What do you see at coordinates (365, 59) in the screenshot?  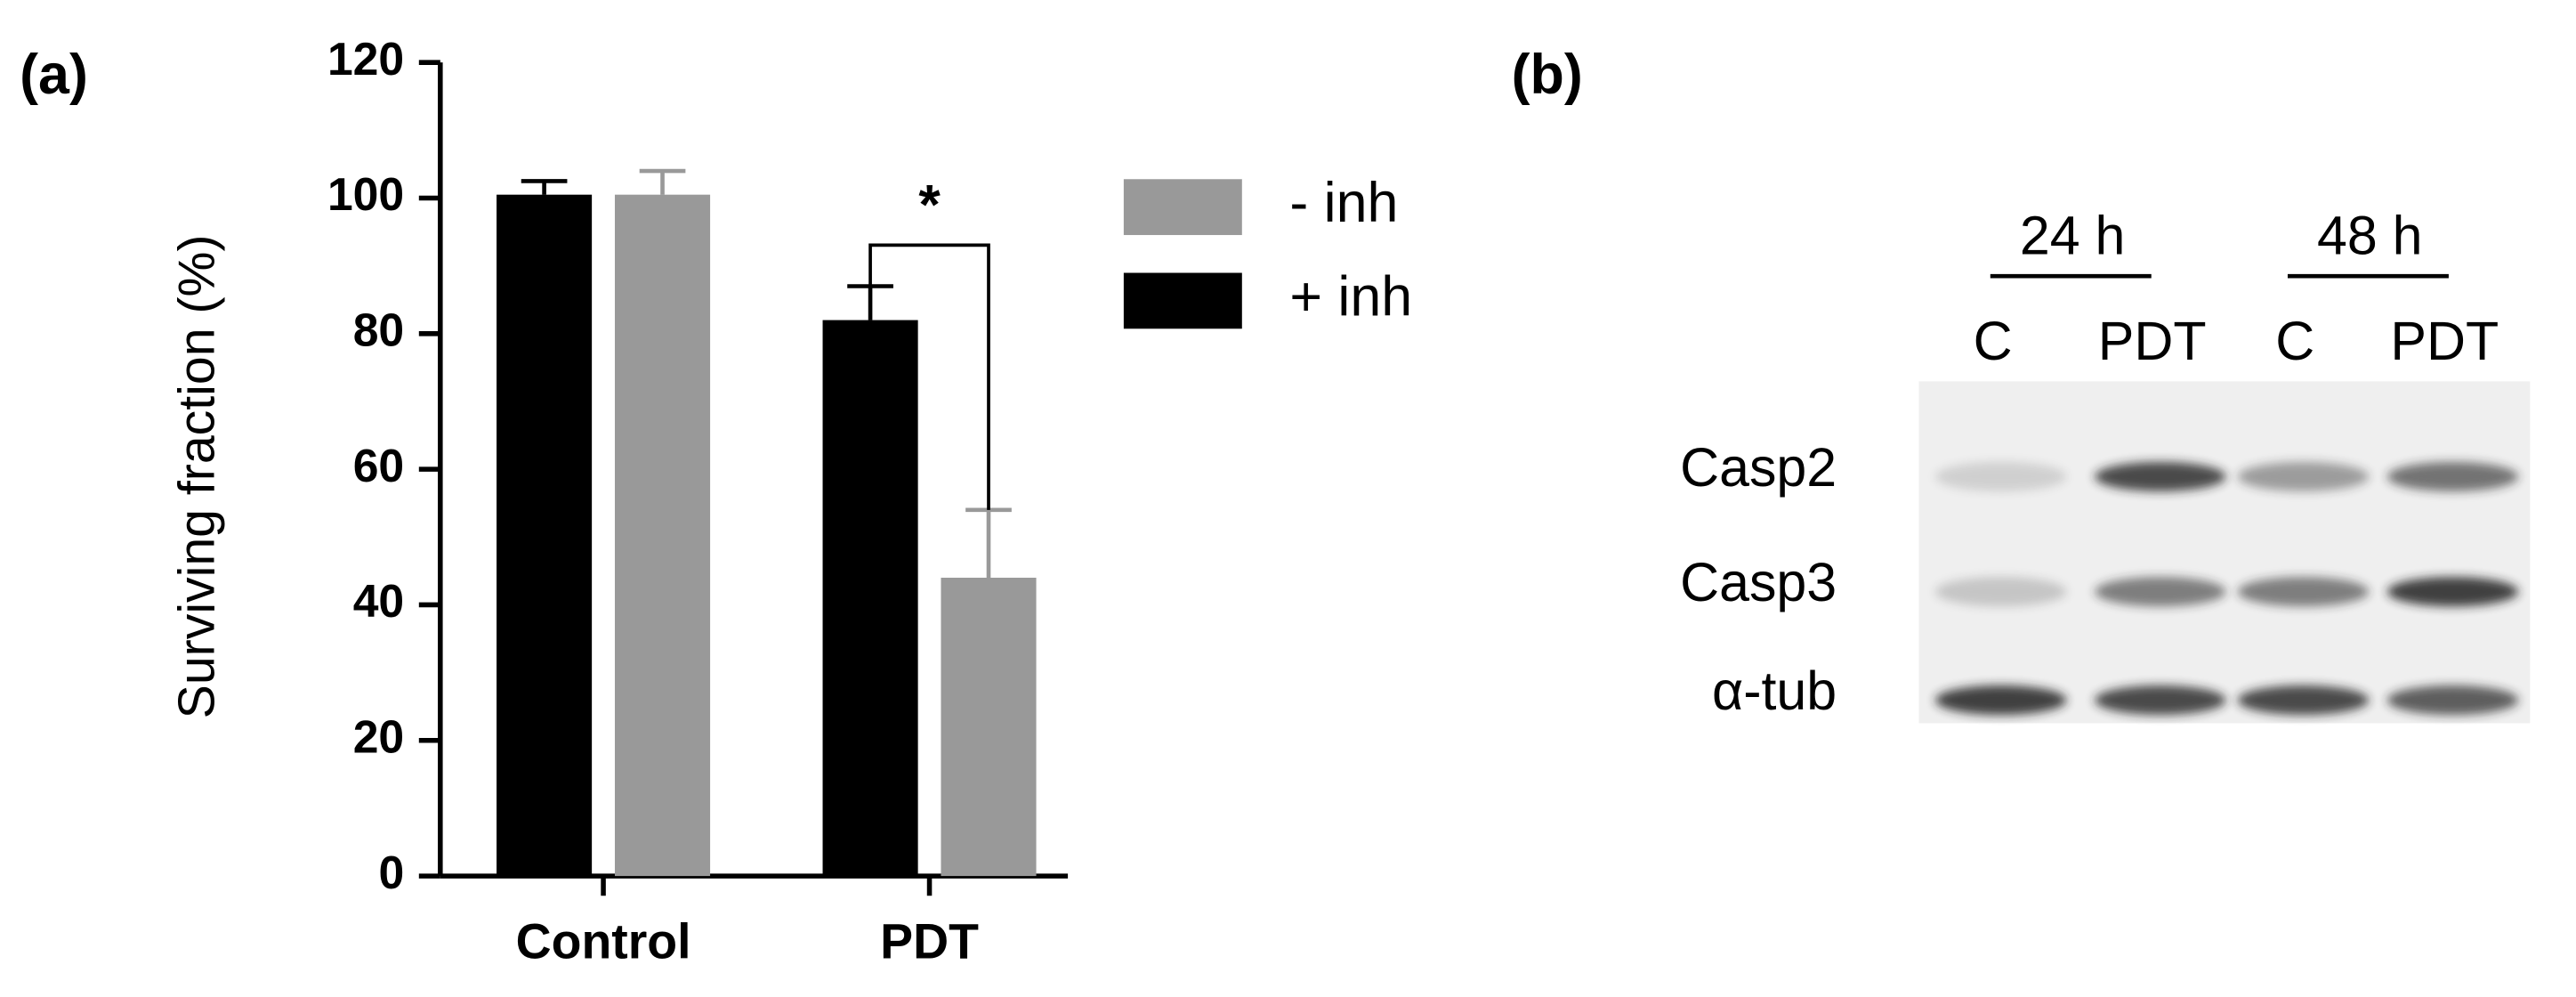 I see `y-tick-label: 120` at bounding box center [365, 59].